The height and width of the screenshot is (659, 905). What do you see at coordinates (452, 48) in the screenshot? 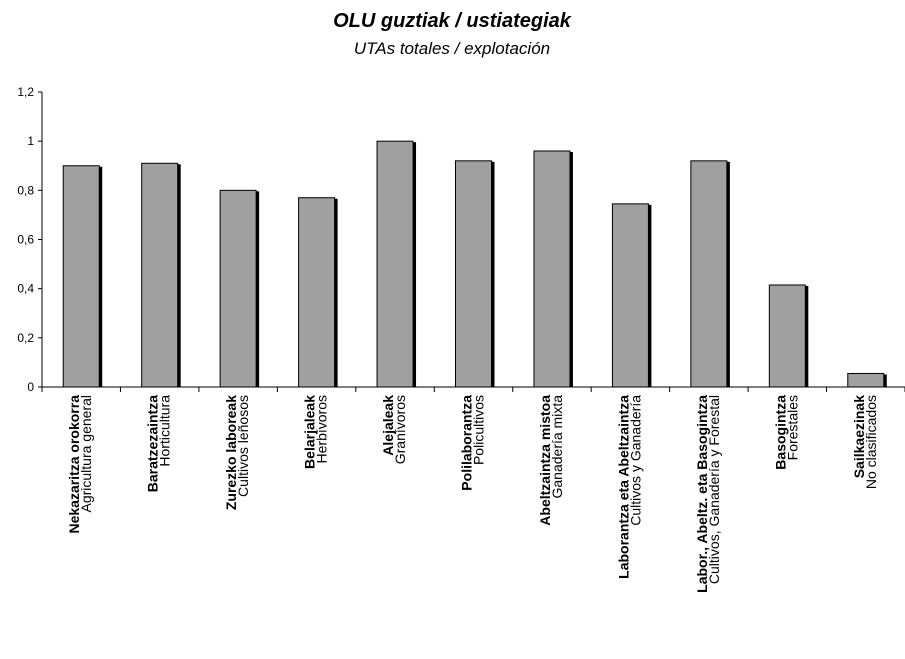
I see `chart-subtitle: UTAs totales / explotación` at bounding box center [452, 48].